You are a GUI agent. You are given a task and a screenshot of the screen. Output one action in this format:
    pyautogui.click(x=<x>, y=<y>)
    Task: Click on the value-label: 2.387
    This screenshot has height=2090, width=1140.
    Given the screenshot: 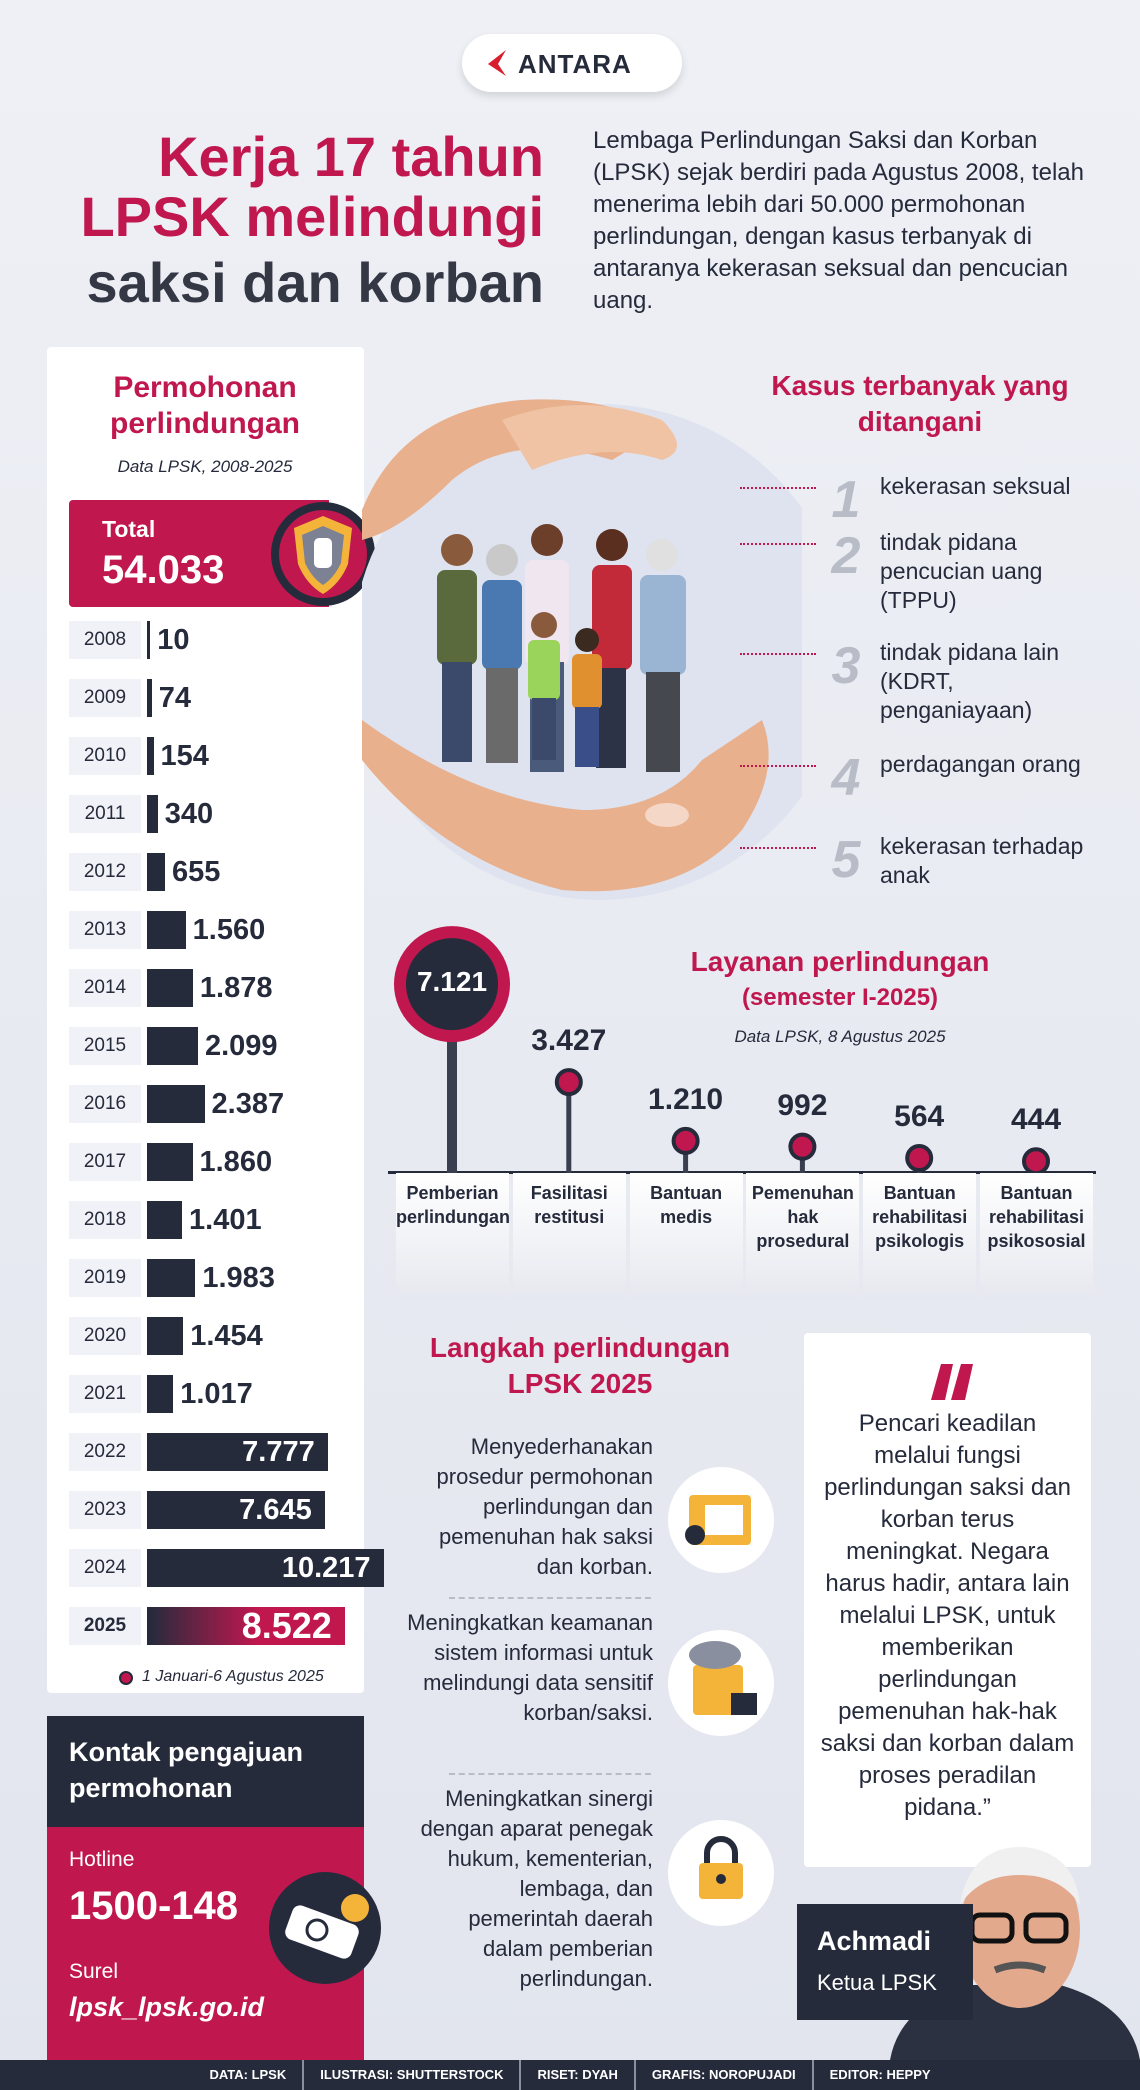 What is the action you would take?
    pyautogui.click(x=248, y=1104)
    